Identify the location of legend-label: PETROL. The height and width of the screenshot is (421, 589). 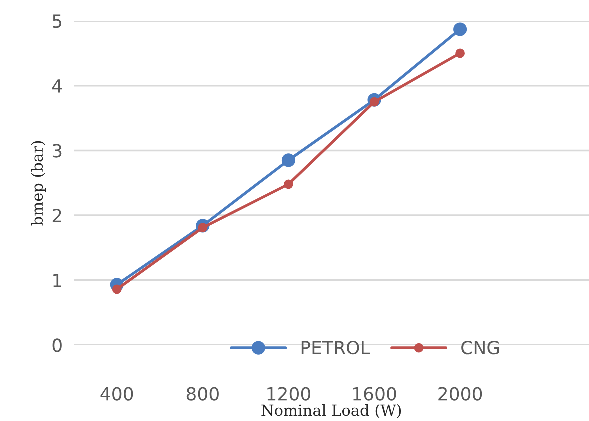
(336, 347).